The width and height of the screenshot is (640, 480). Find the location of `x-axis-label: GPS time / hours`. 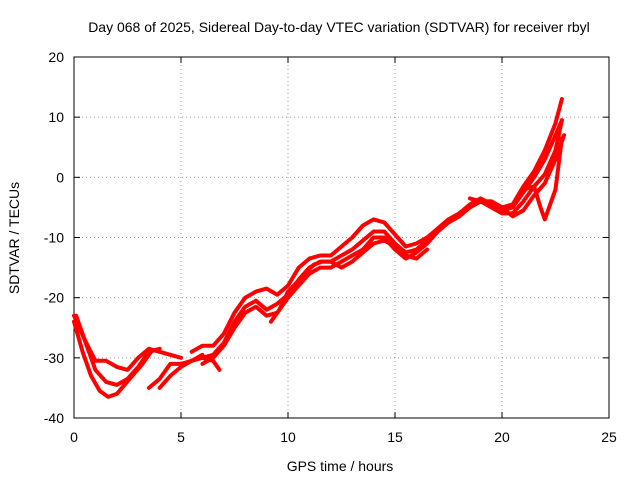

x-axis-label: GPS time / hours is located at coordinates (340, 466).